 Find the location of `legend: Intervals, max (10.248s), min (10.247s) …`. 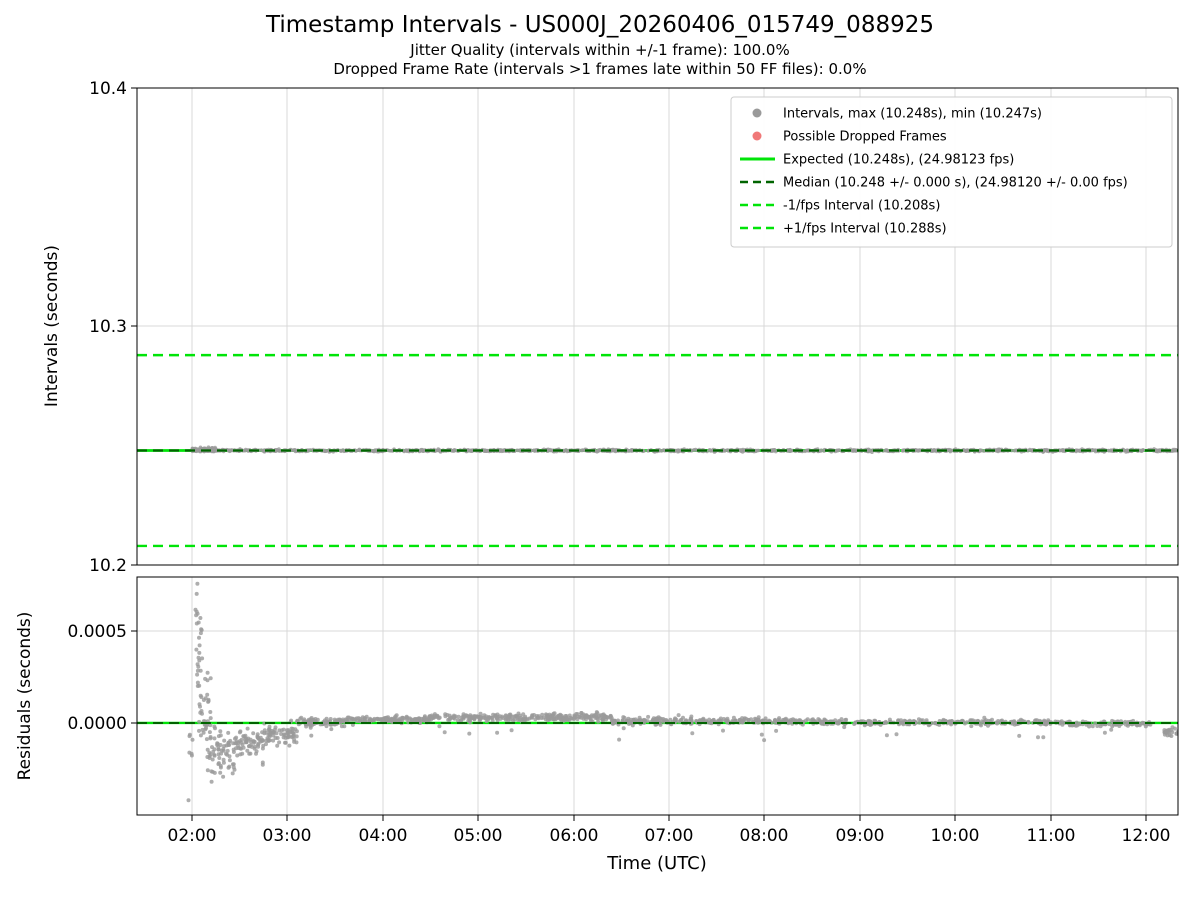

legend: Intervals, max (10.248s), min (10.247s) … is located at coordinates (951, 172).